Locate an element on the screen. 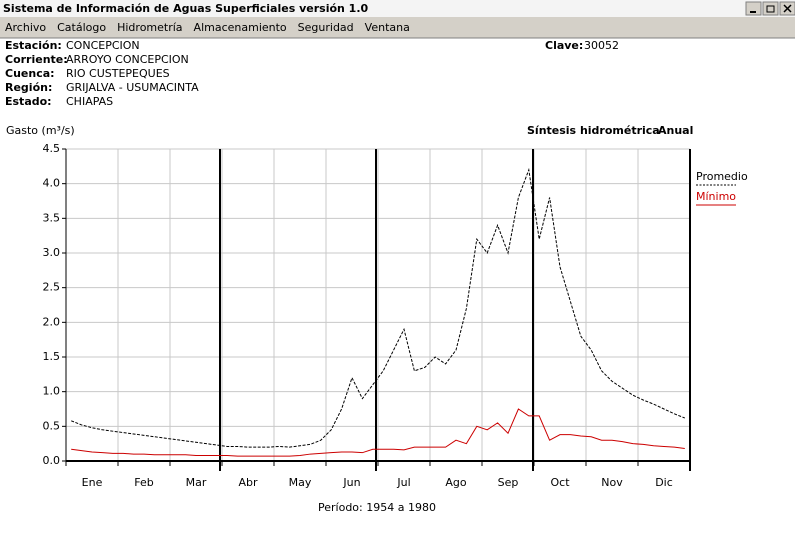  field-label: Estación: is located at coordinates (33, 45).